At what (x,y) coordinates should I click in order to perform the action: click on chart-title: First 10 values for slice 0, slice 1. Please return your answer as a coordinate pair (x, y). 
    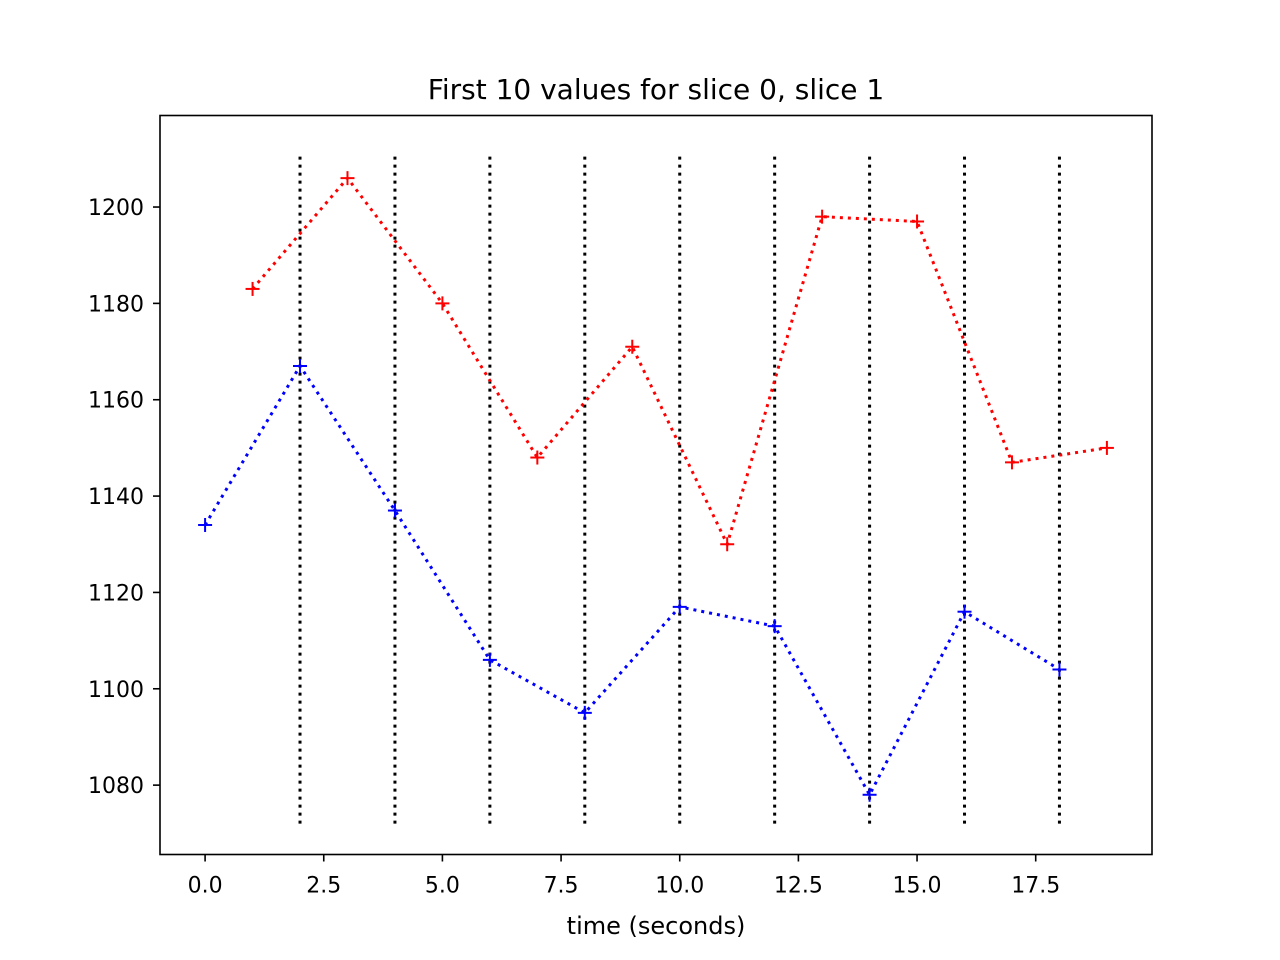
    Looking at the image, I should click on (656, 89).